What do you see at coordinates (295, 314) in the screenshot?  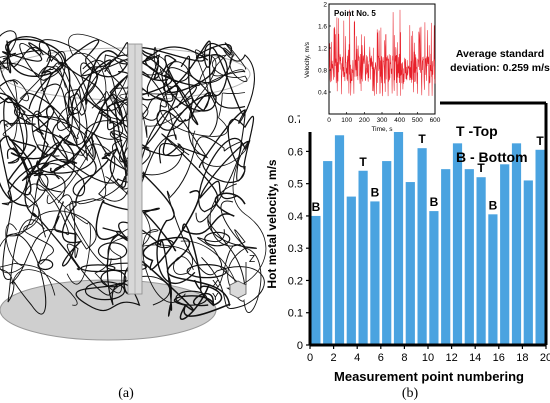 I see `y-tick-label: 0.1` at bounding box center [295, 314].